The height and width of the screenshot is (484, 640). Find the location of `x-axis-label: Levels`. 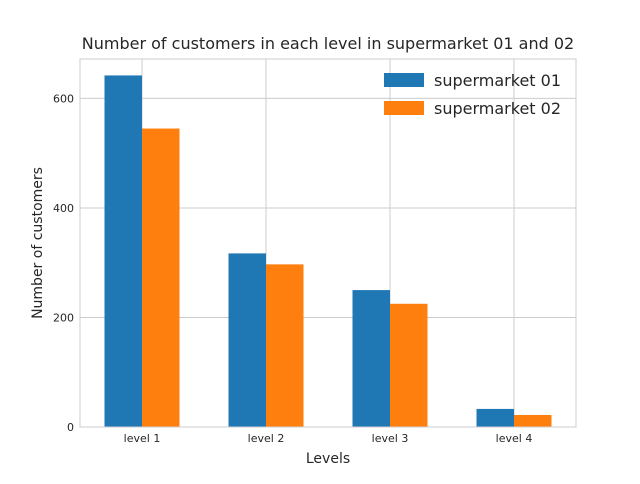

x-axis-label: Levels is located at coordinates (328, 459).